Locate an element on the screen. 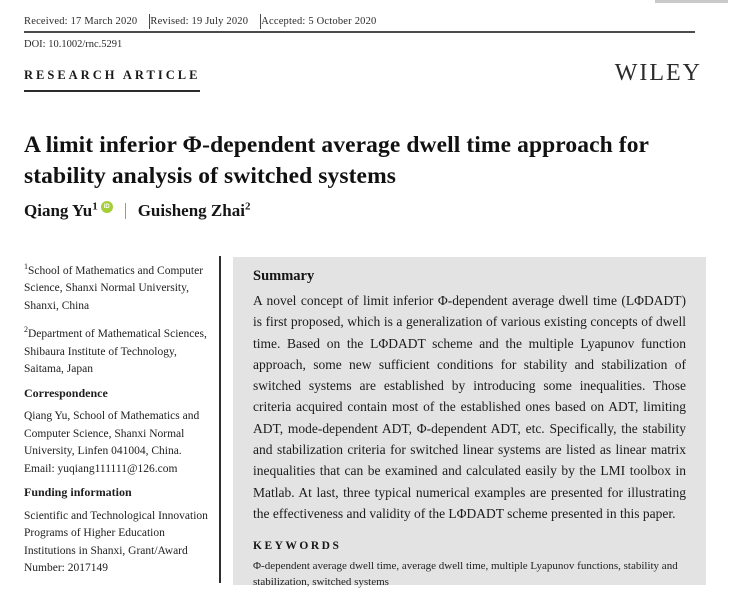 This screenshot has height=612, width=730. correspondence-email: Email: yuqiang111111@126.com is located at coordinates (101, 468).